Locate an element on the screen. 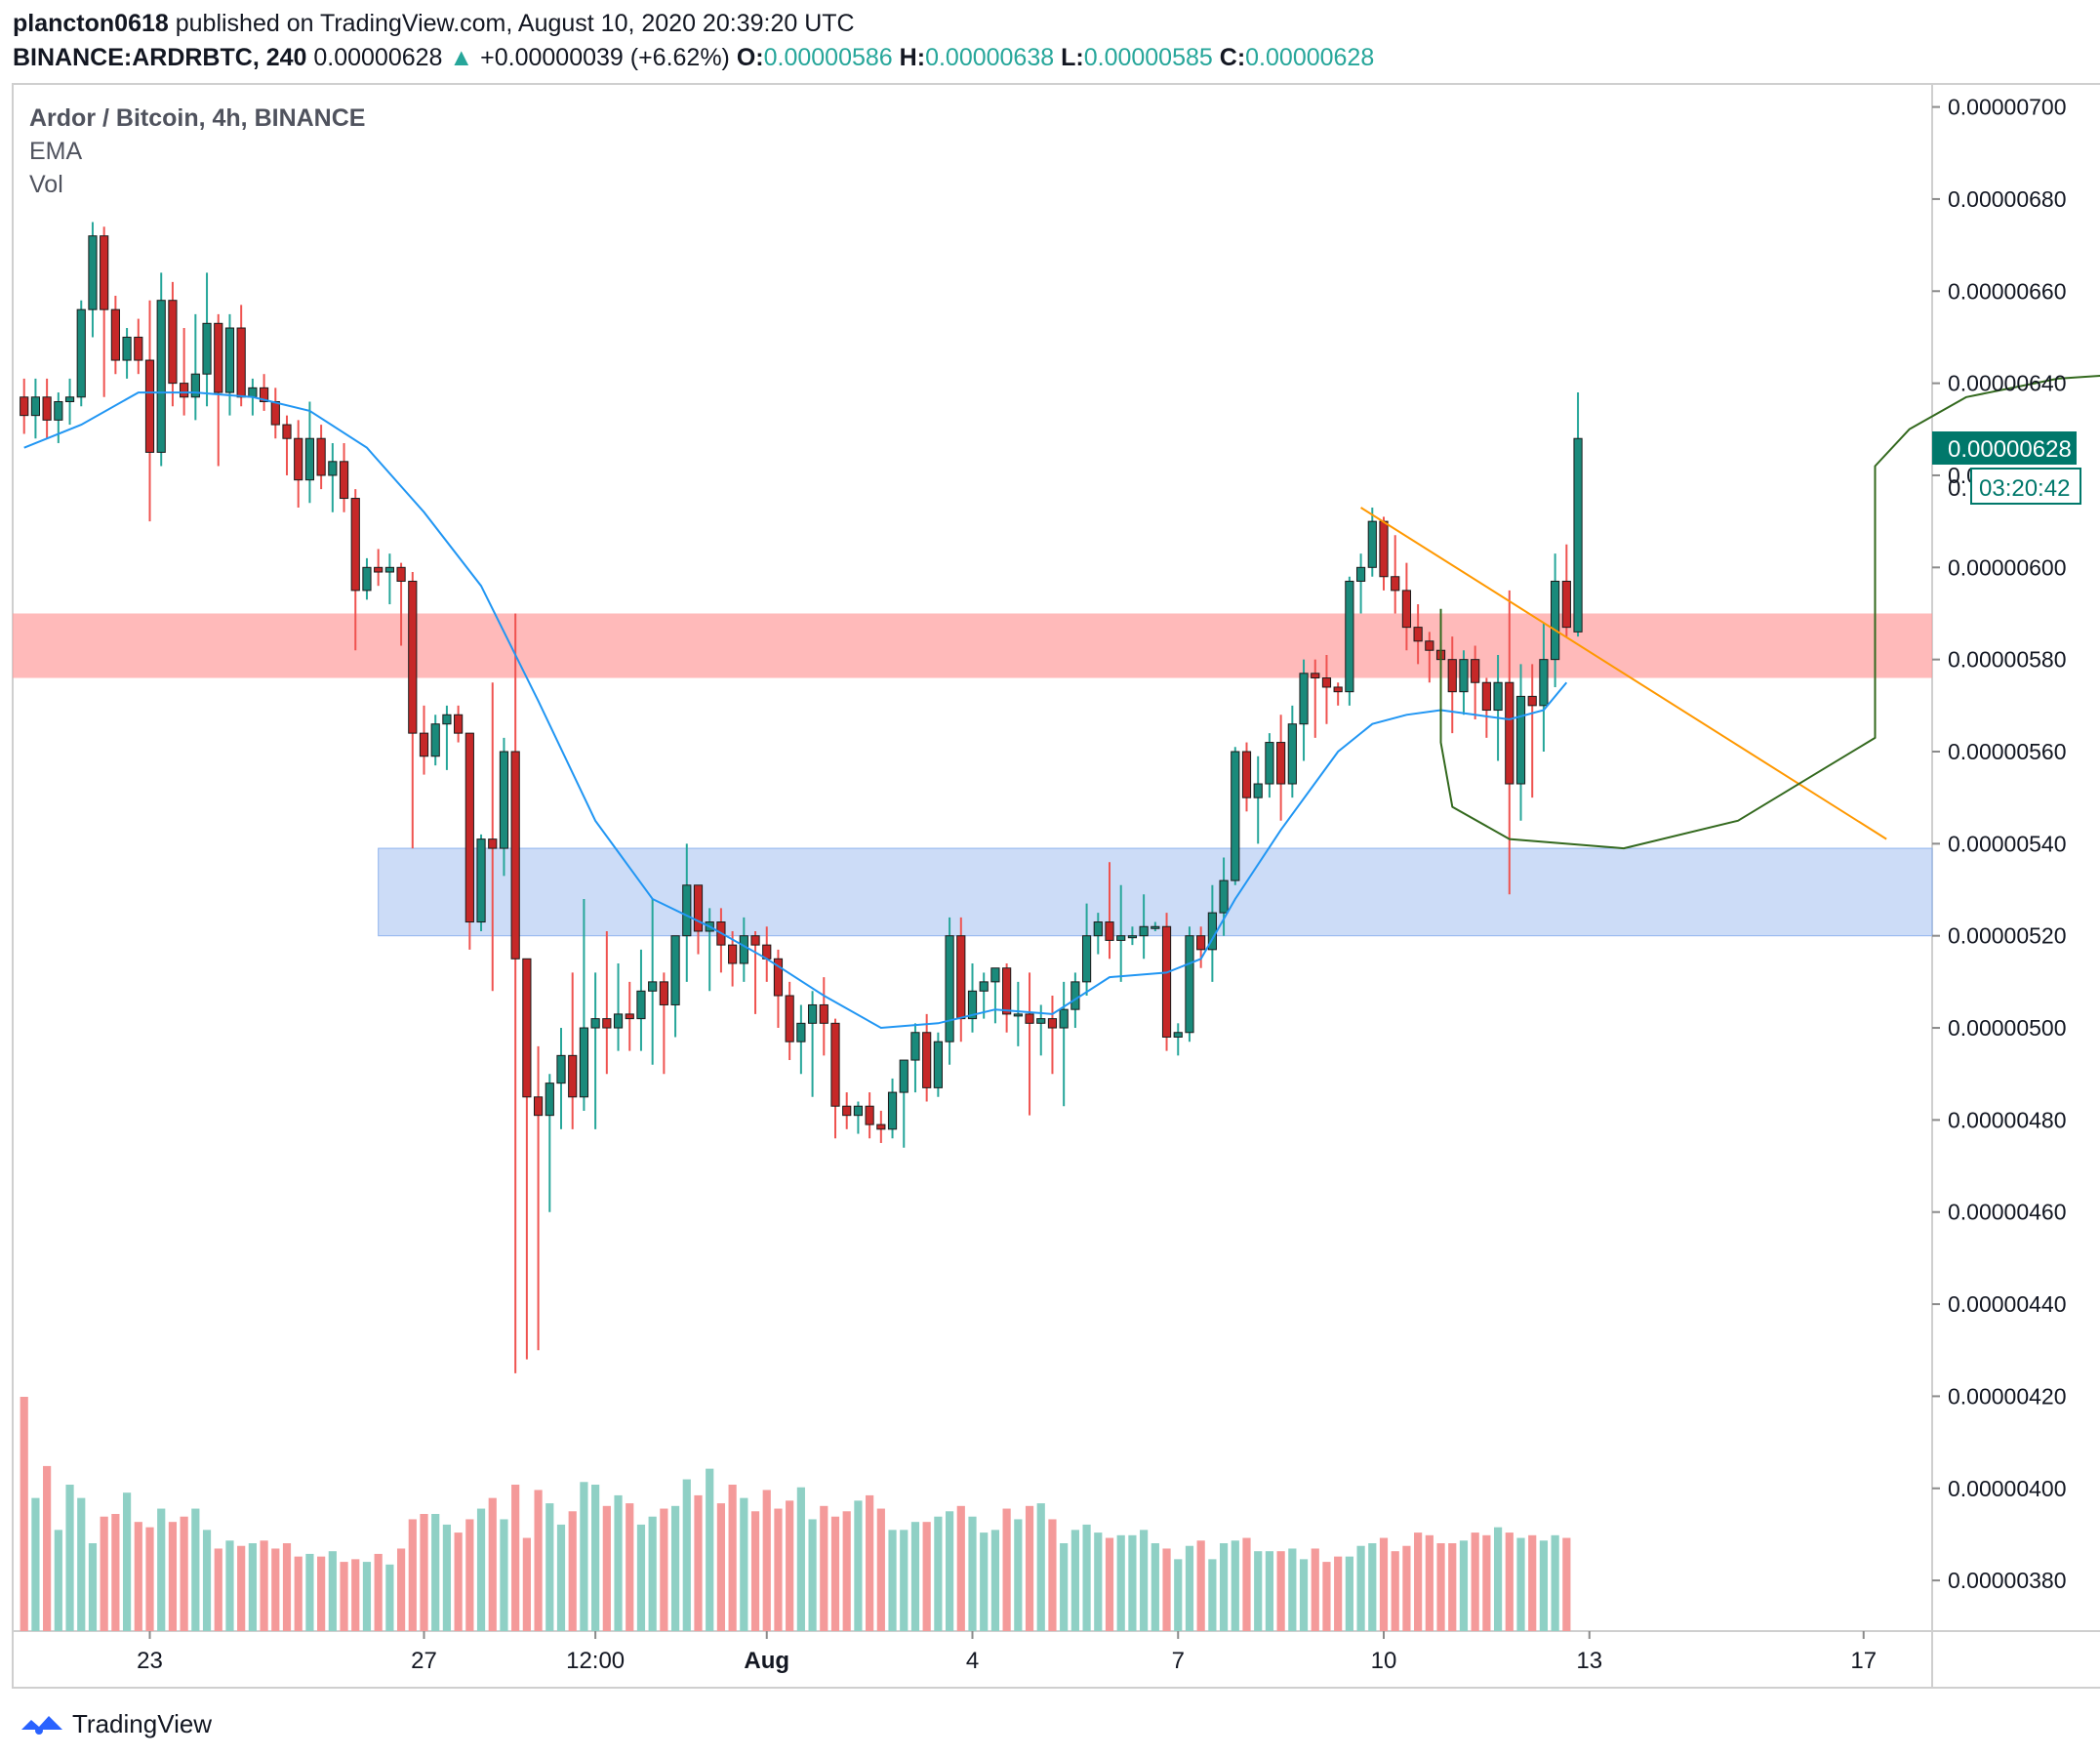  time-tick-label: 27 is located at coordinates (424, 1661).